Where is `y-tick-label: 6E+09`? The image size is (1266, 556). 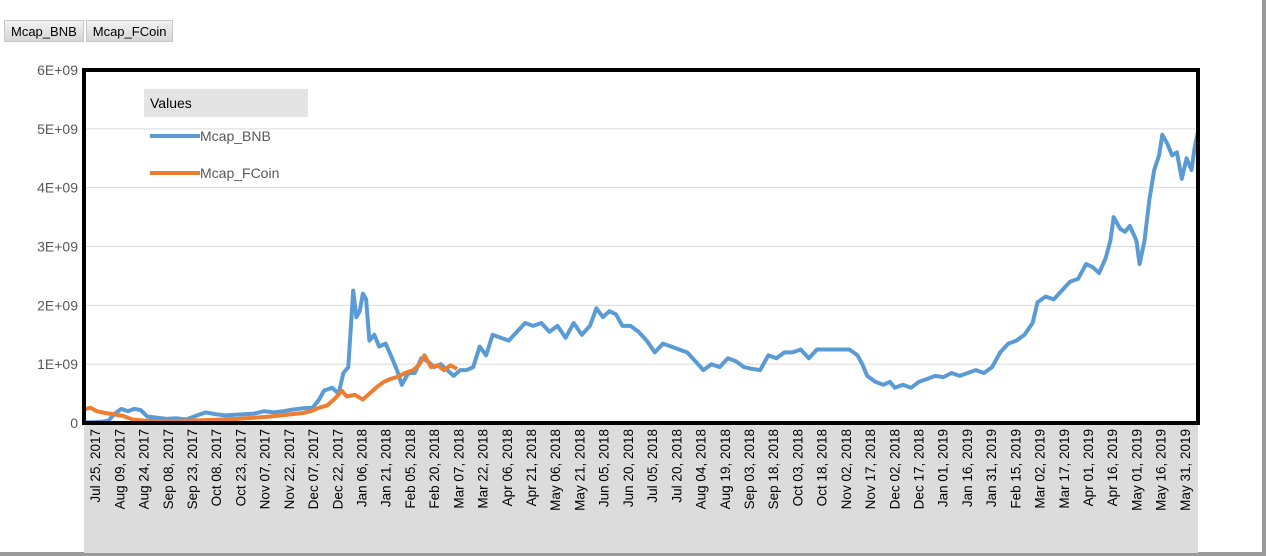
y-tick-label: 6E+09 is located at coordinates (57, 70).